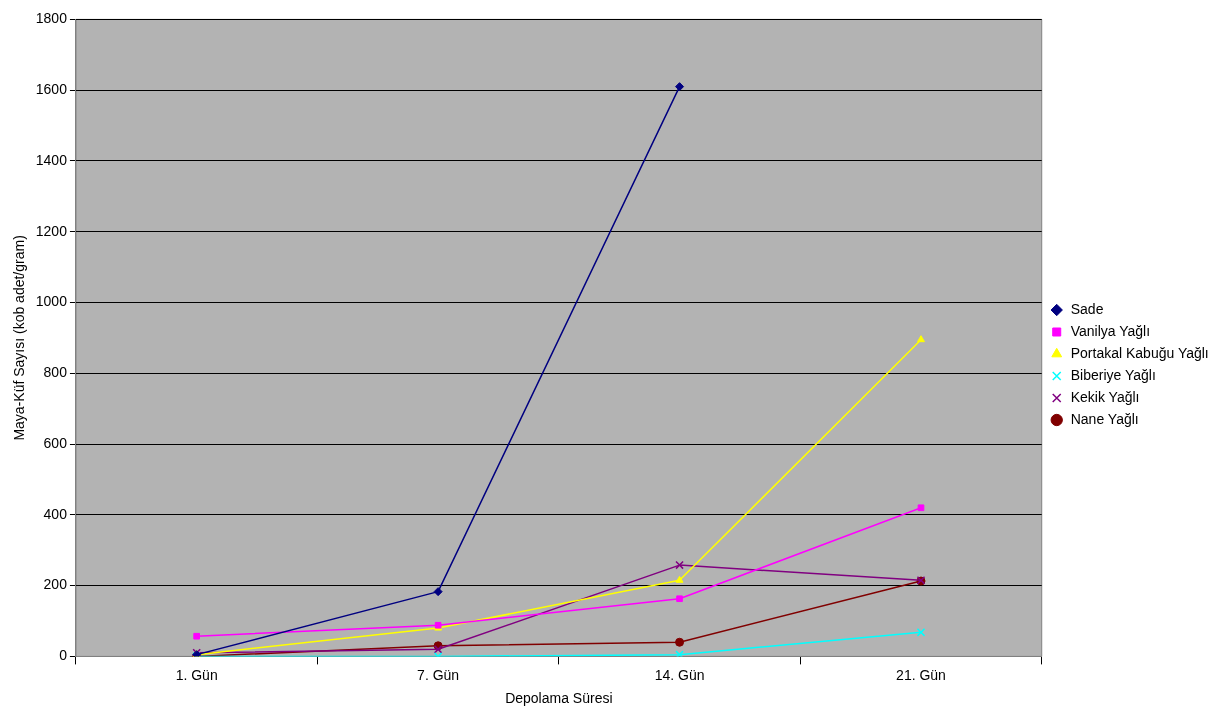 This screenshot has width=1232, height=722. I want to click on legend-label: Nane Yağlı, so click(1104, 418).